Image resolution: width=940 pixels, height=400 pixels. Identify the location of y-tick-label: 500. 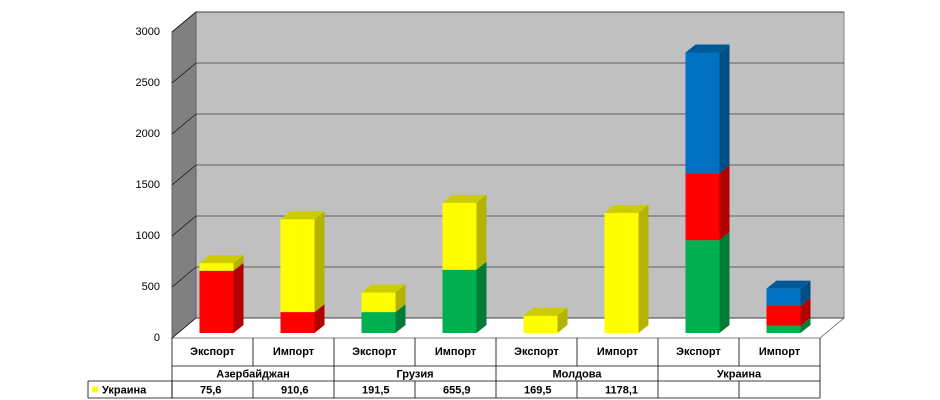
(151, 287).